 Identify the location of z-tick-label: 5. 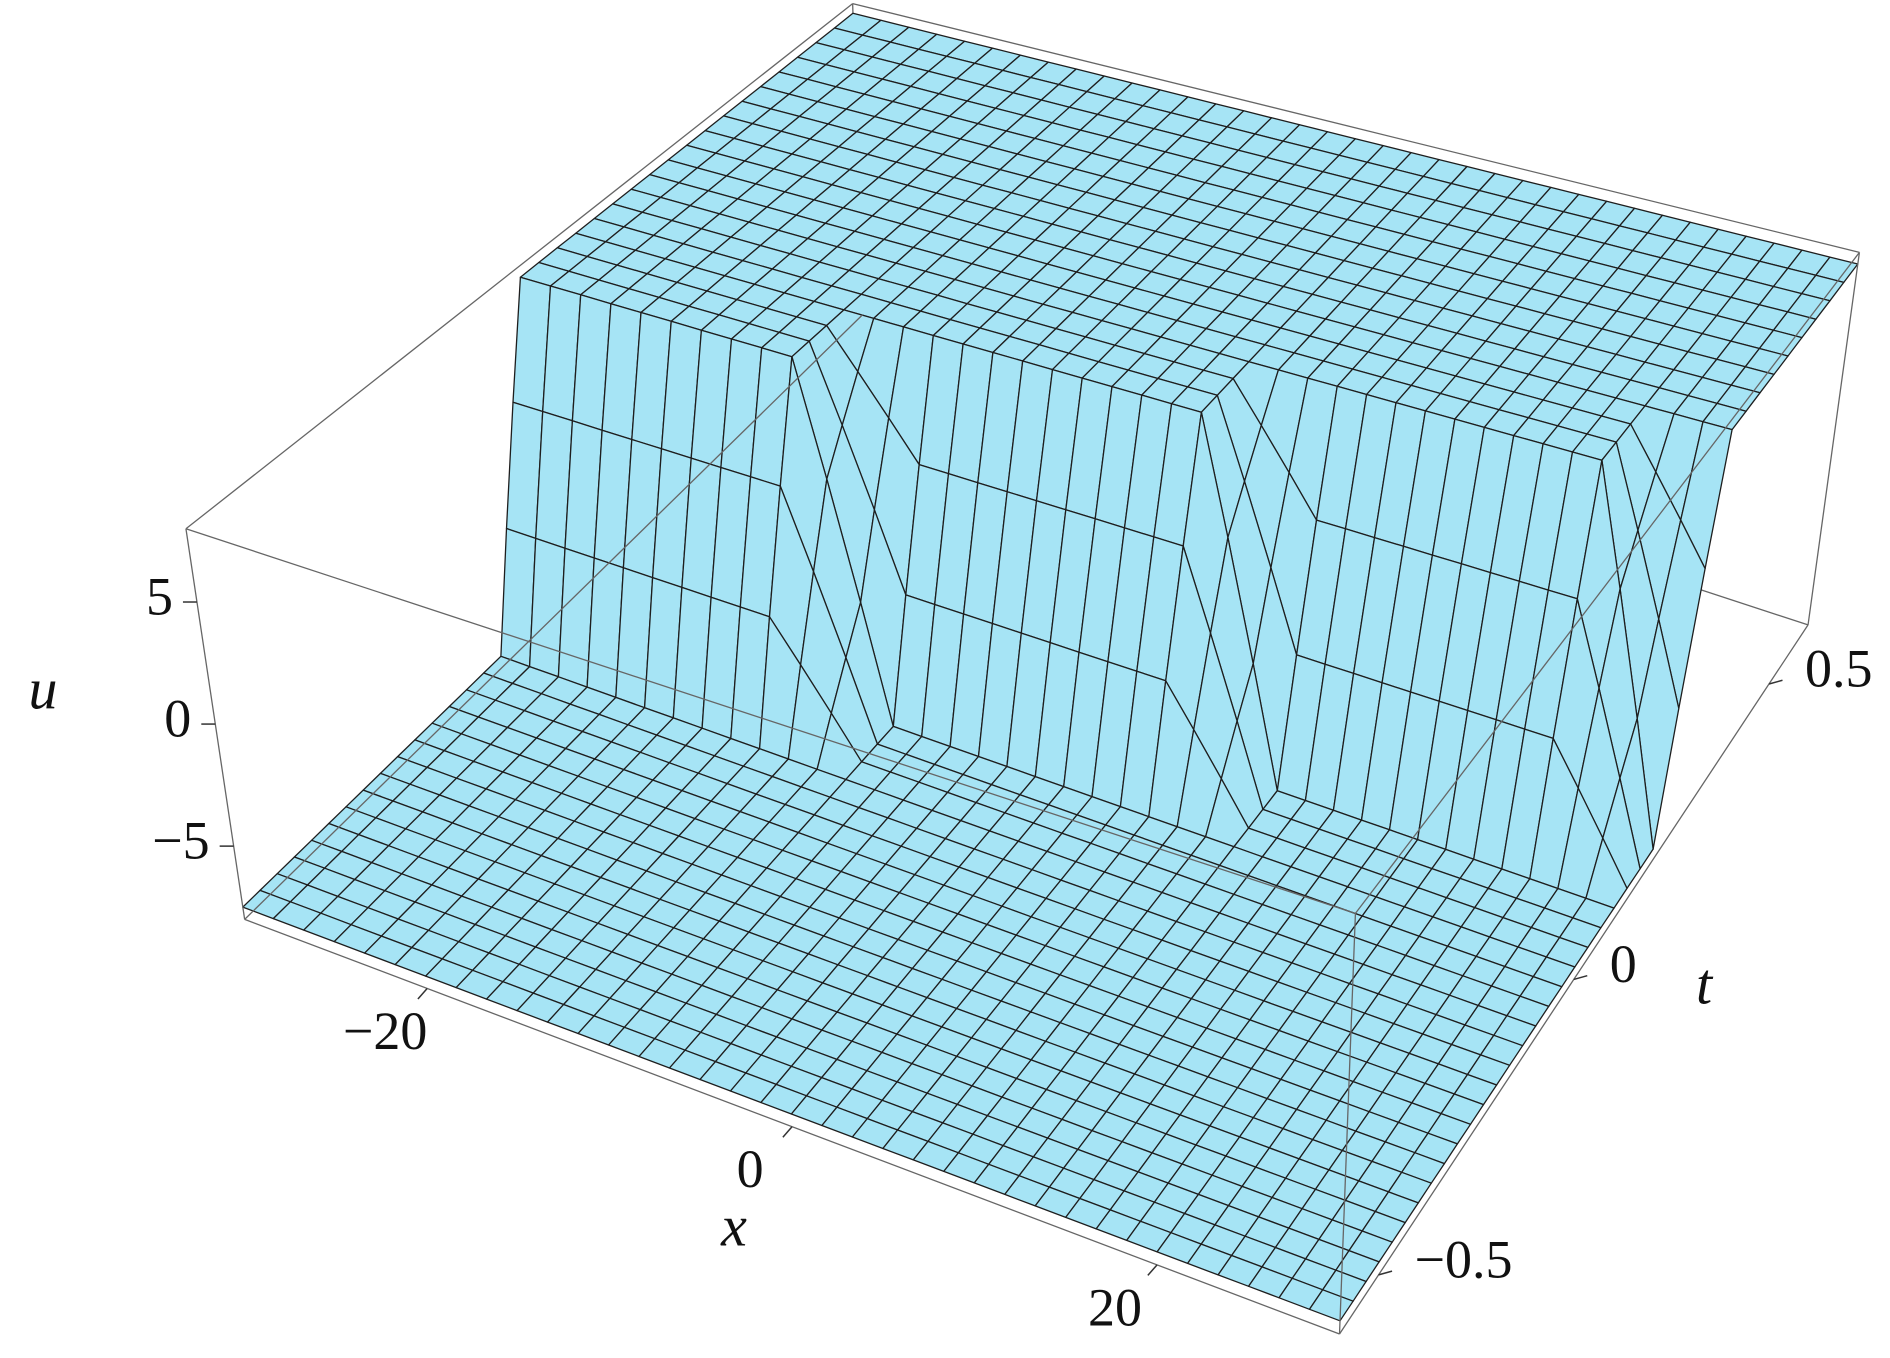
(159, 596).